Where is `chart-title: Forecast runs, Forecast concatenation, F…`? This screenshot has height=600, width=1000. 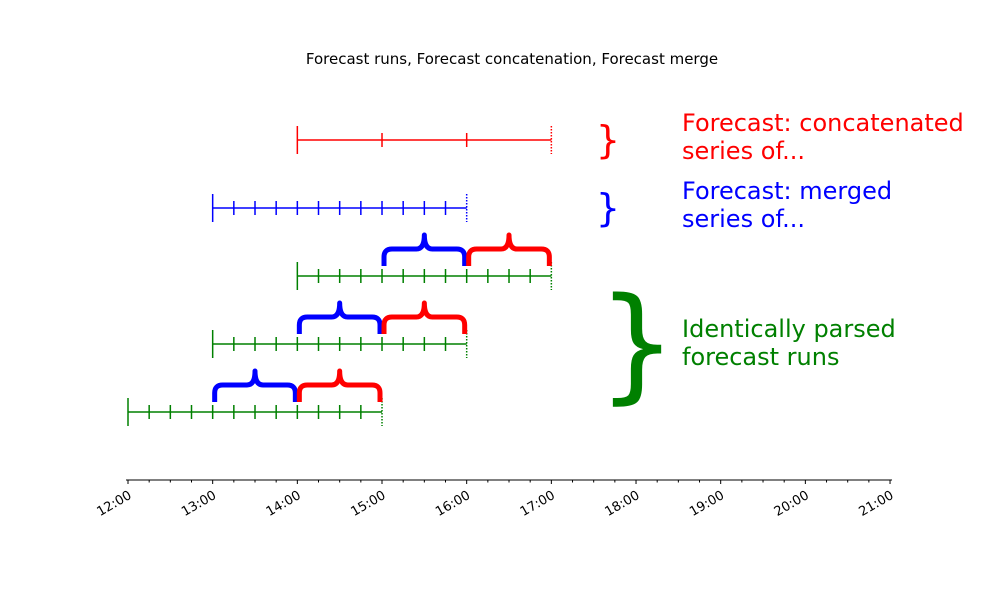 chart-title: Forecast runs, Forecast concatenation, F… is located at coordinates (512, 59).